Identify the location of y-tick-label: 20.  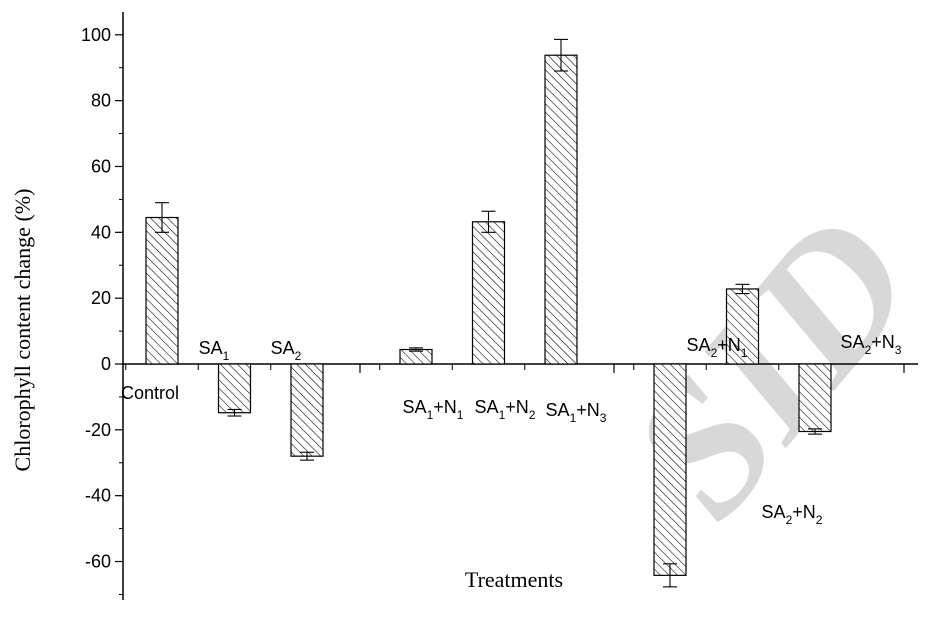
(101, 298).